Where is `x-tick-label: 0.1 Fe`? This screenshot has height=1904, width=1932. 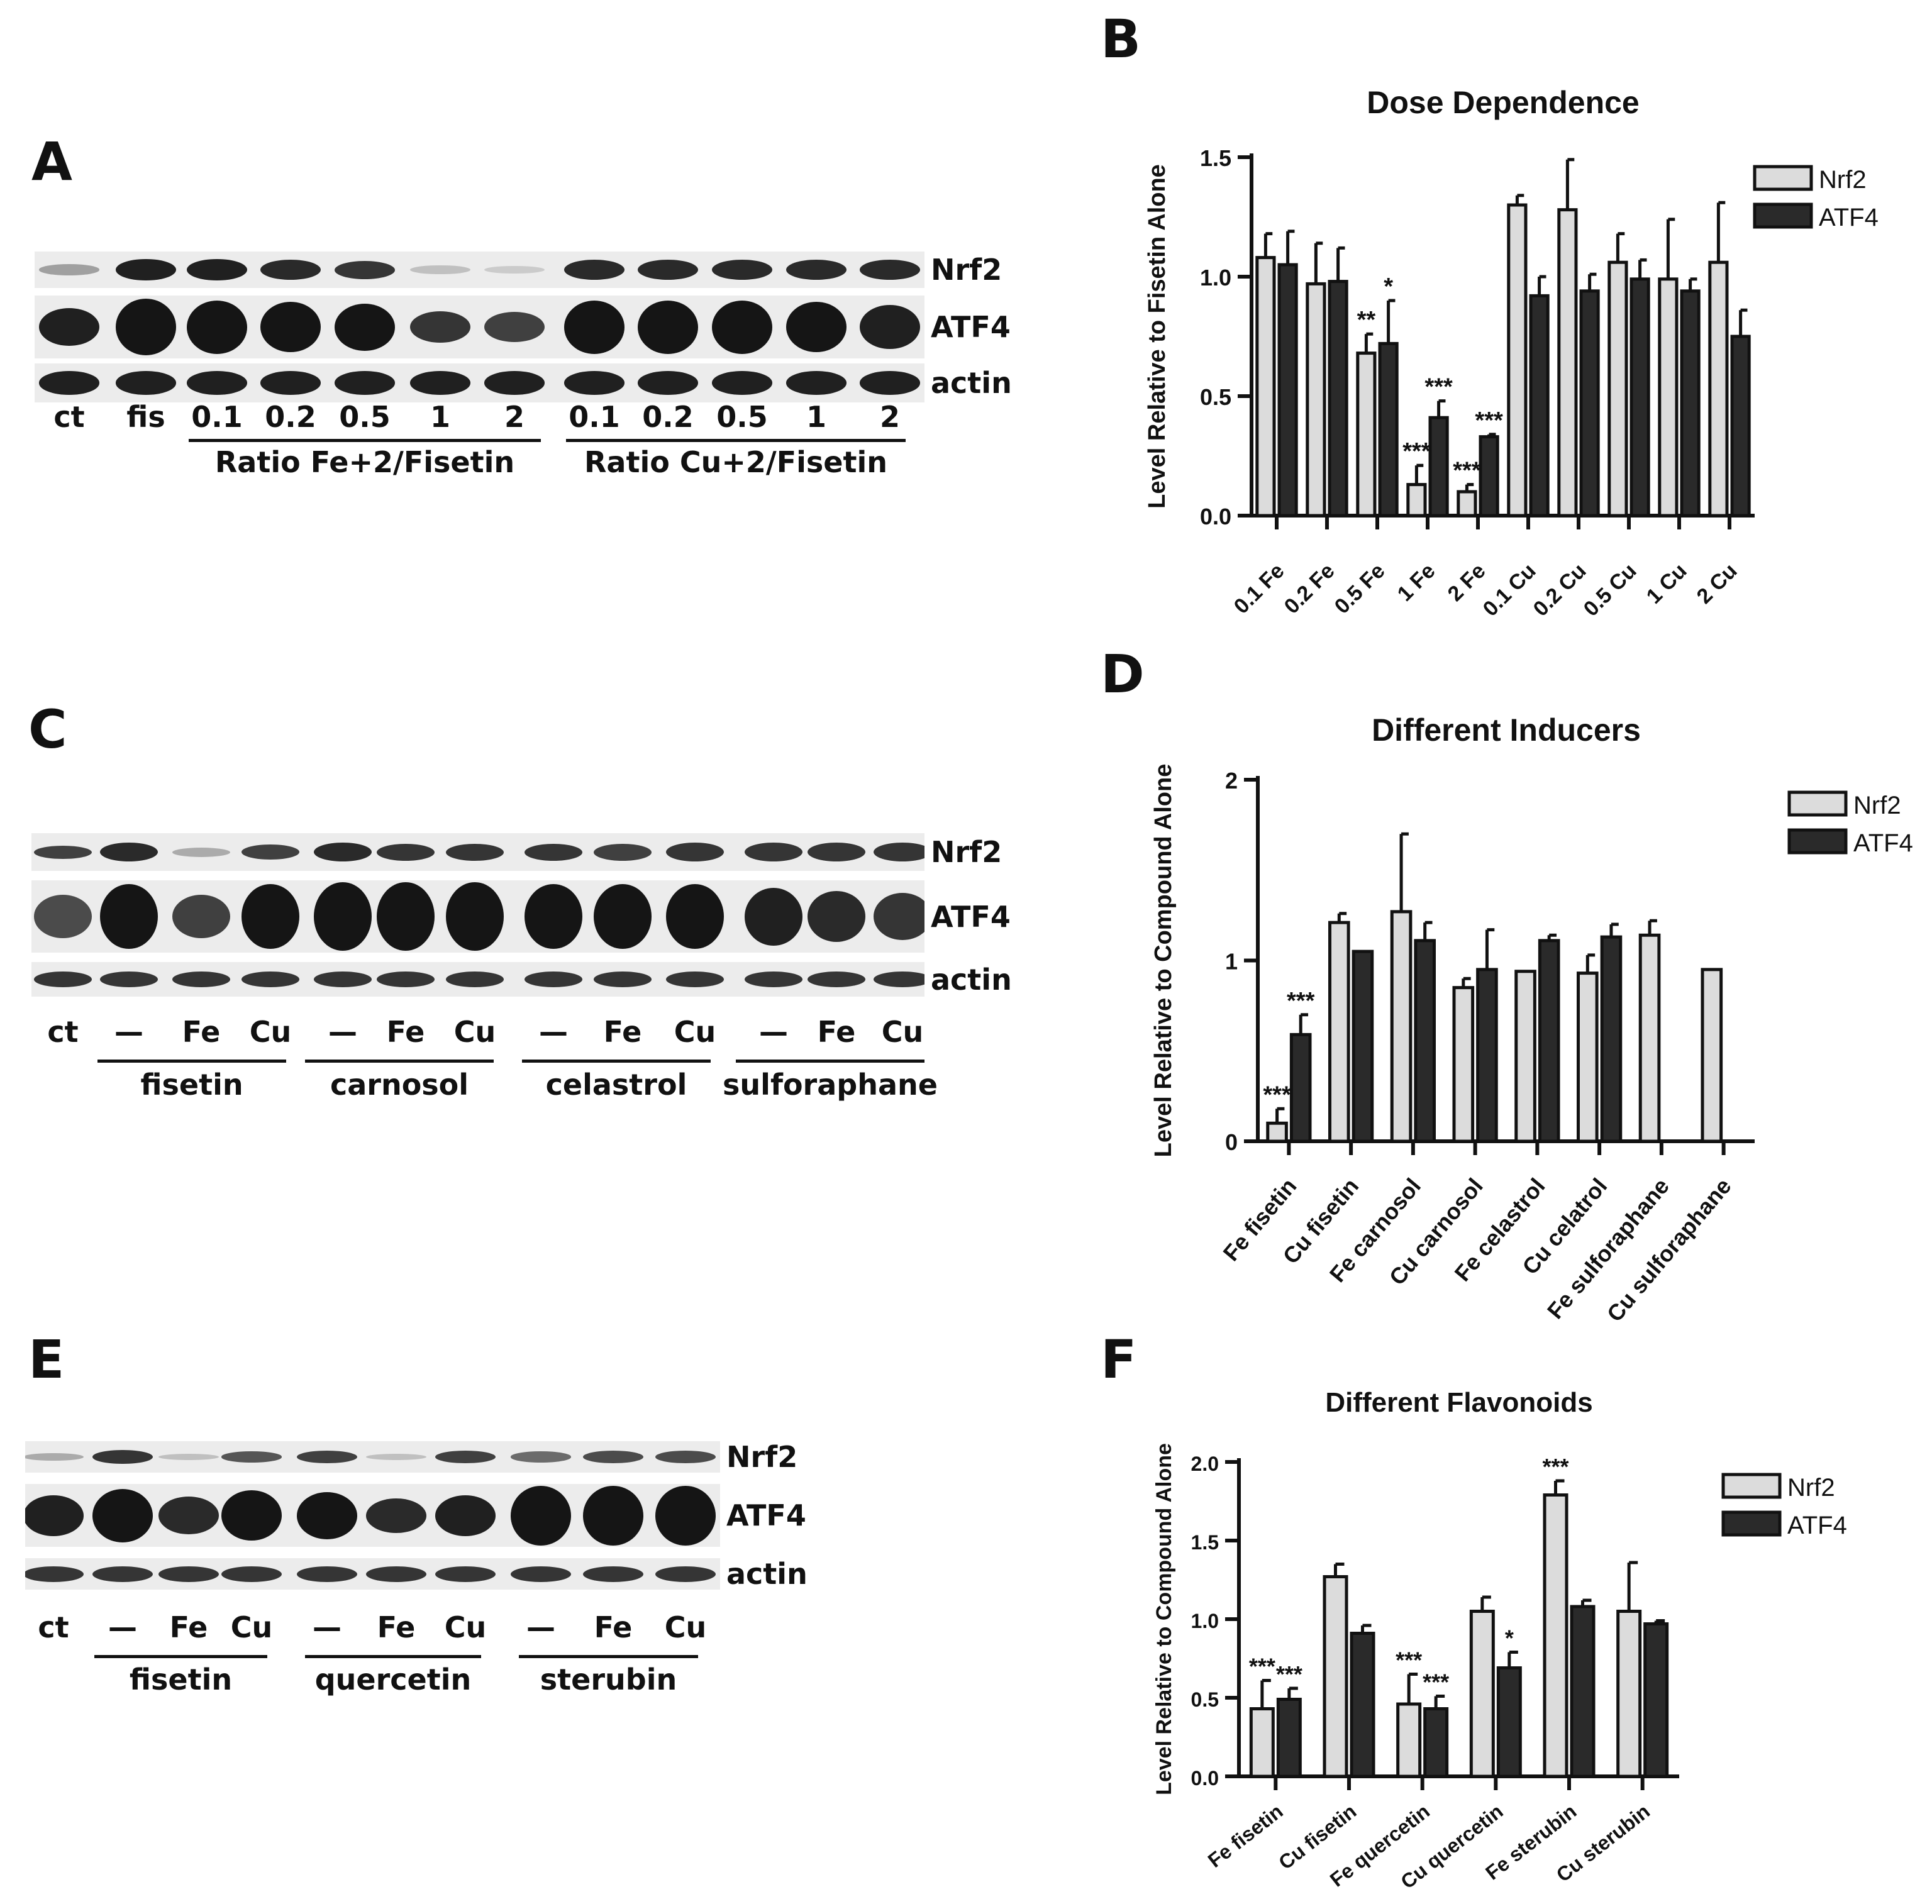
x-tick-label: 0.1 Fe is located at coordinates (1259, 589).